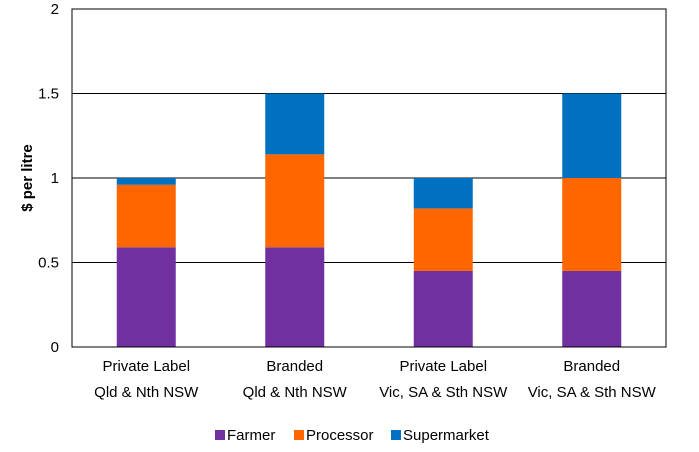  Describe the element at coordinates (55, 9) in the screenshot. I see `y-tick-label: 2` at that location.